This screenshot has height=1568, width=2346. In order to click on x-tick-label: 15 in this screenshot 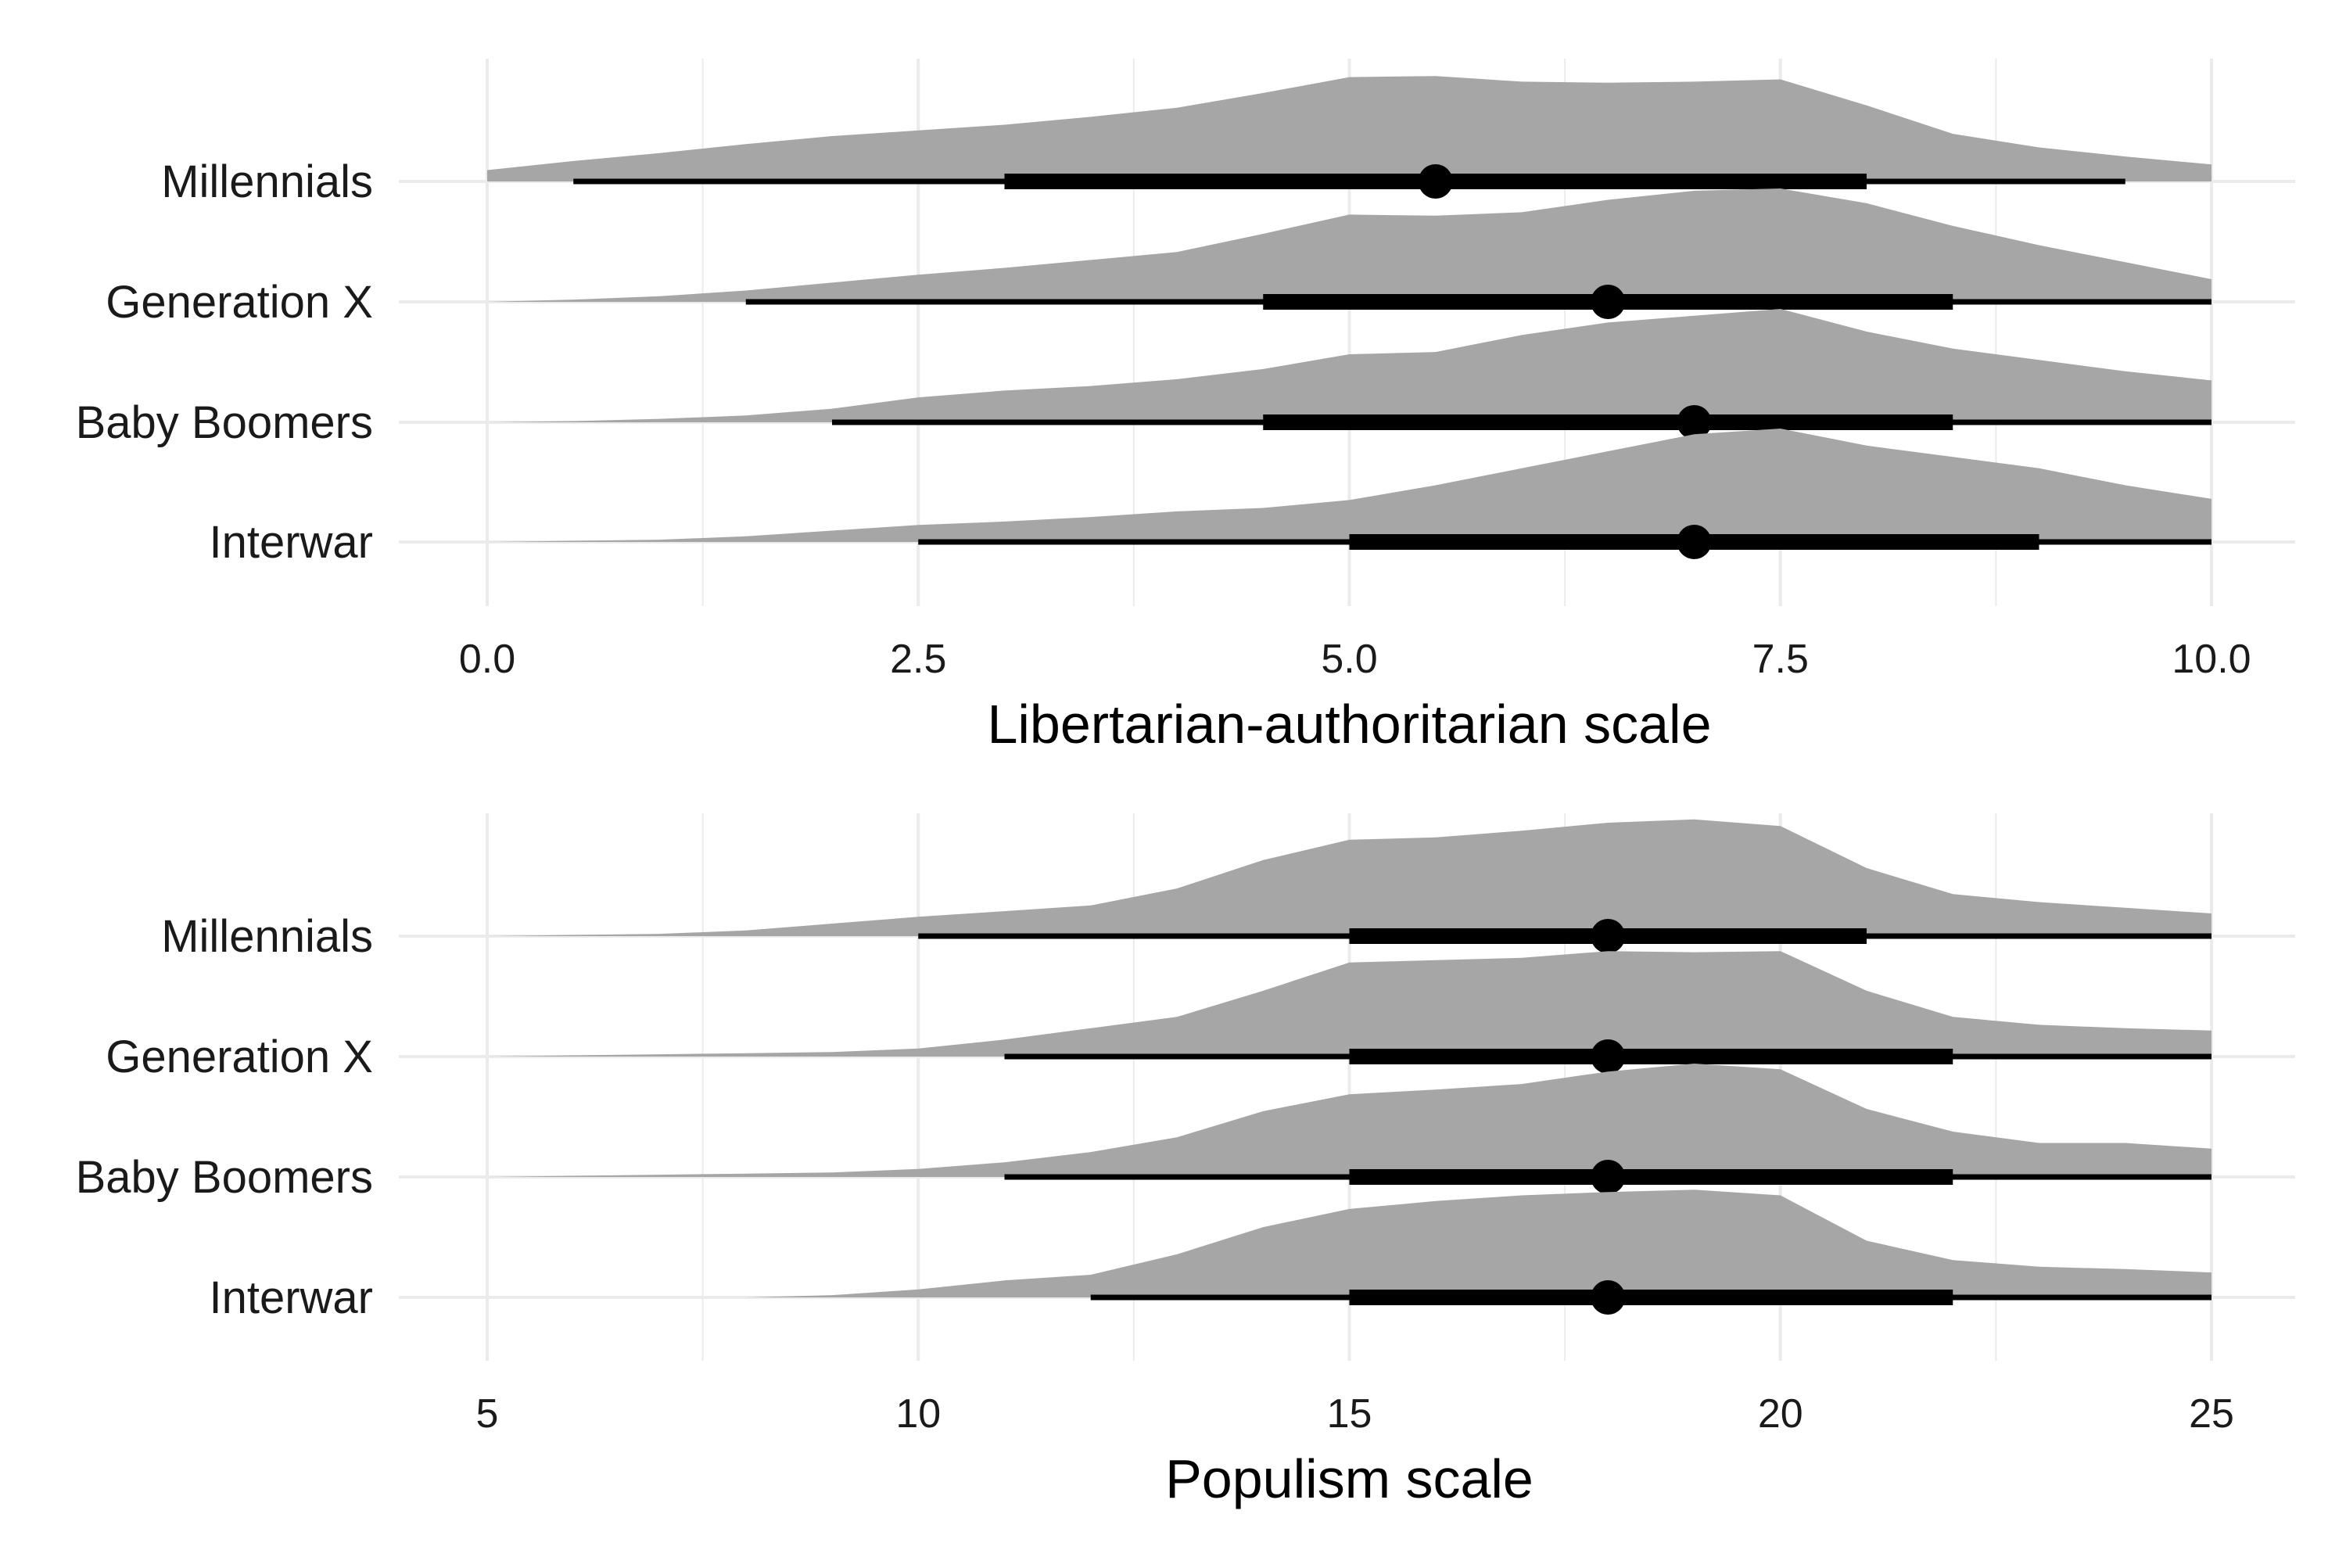, I will do `click(1349, 1414)`.